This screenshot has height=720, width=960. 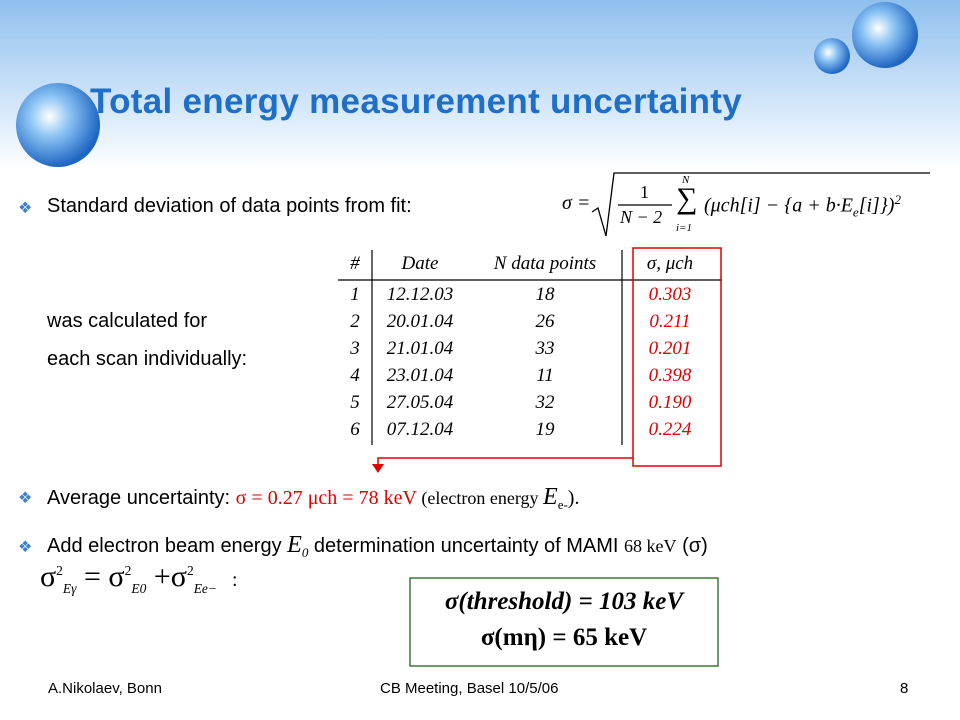 I want to click on formula: N, so click(x=686, y=180).